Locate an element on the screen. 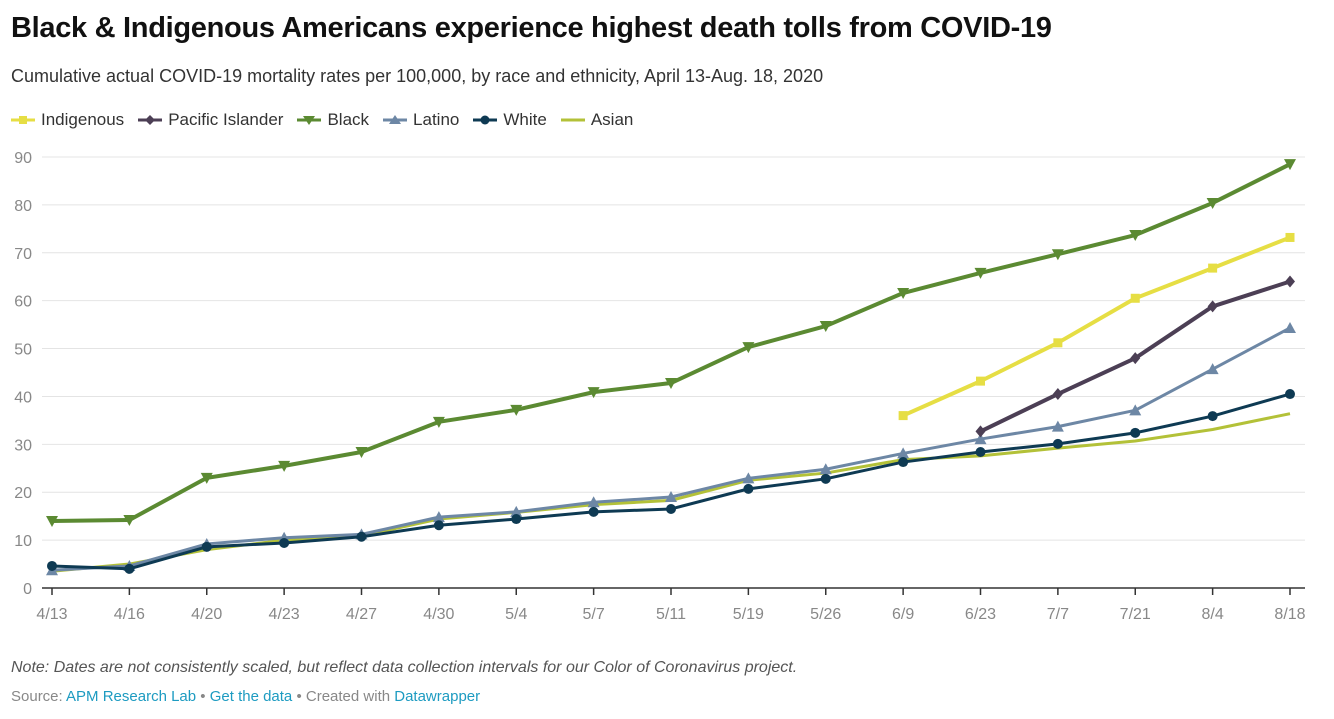 The height and width of the screenshot is (719, 1334). legend-label: Pacific Islander is located at coordinates (226, 119).